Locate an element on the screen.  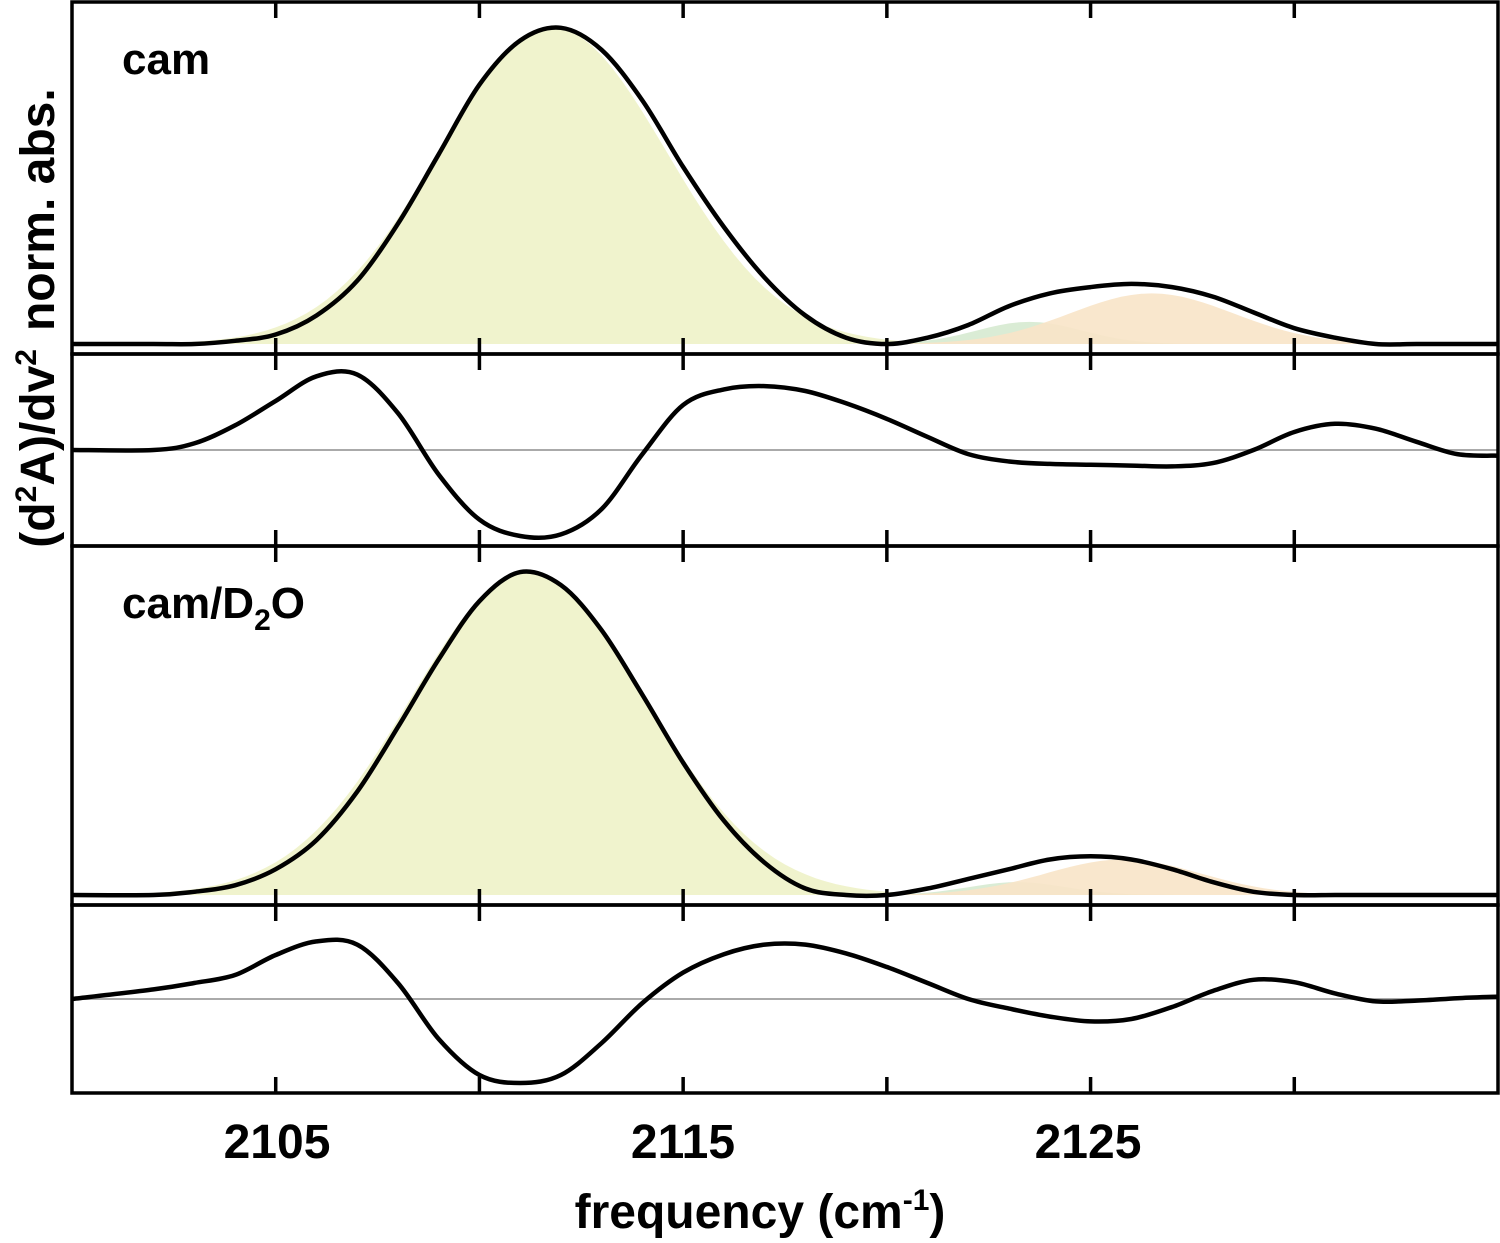
panel-label-main: cam/D is located at coordinates (188, 603).